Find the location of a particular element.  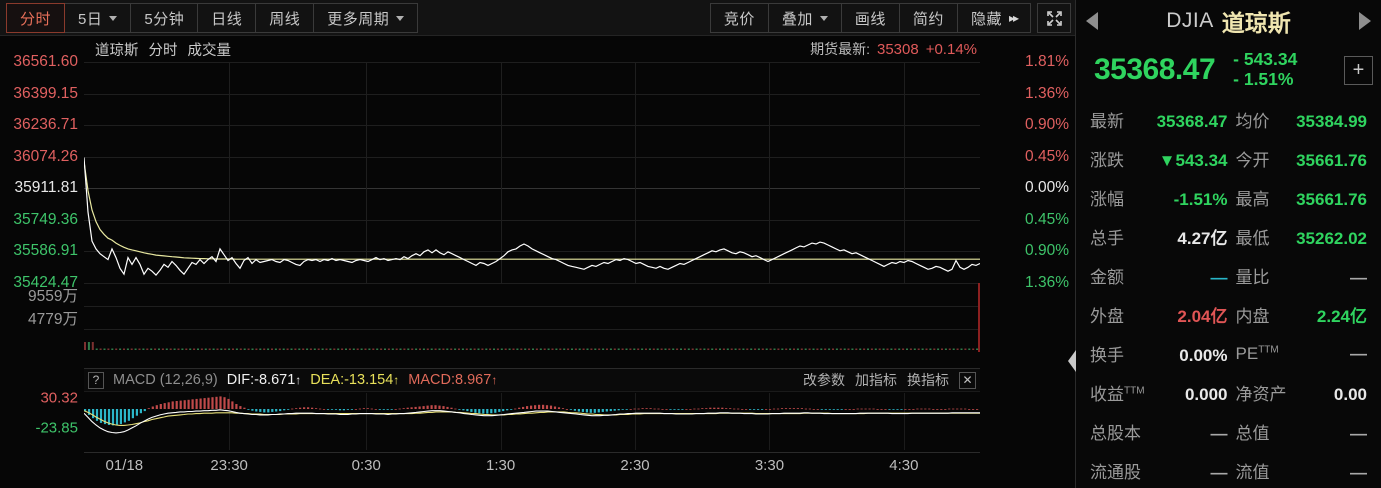

quote-cell: 净资产 0.00 is located at coordinates (1300, 392).